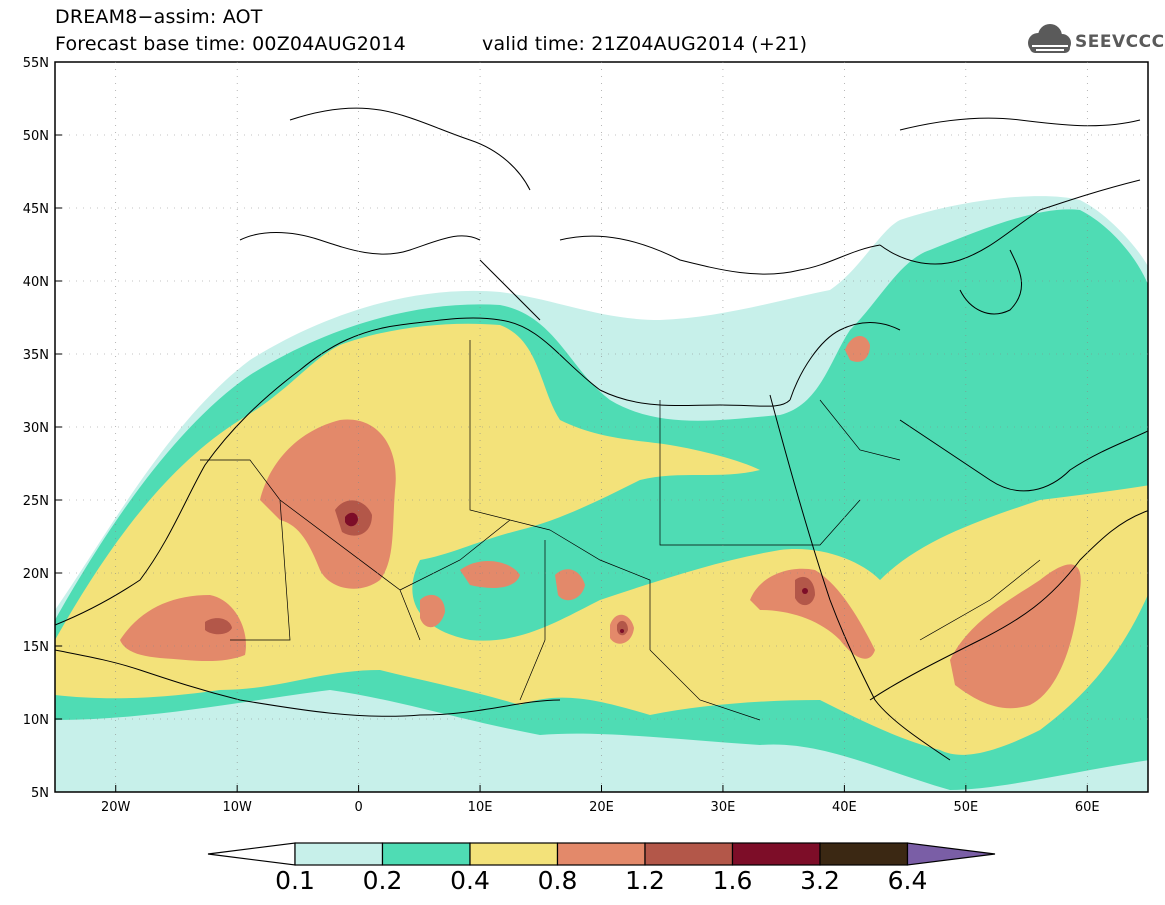  Describe the element at coordinates (251, 854) in the screenshot. I see `colorbar-low-arrow` at that location.